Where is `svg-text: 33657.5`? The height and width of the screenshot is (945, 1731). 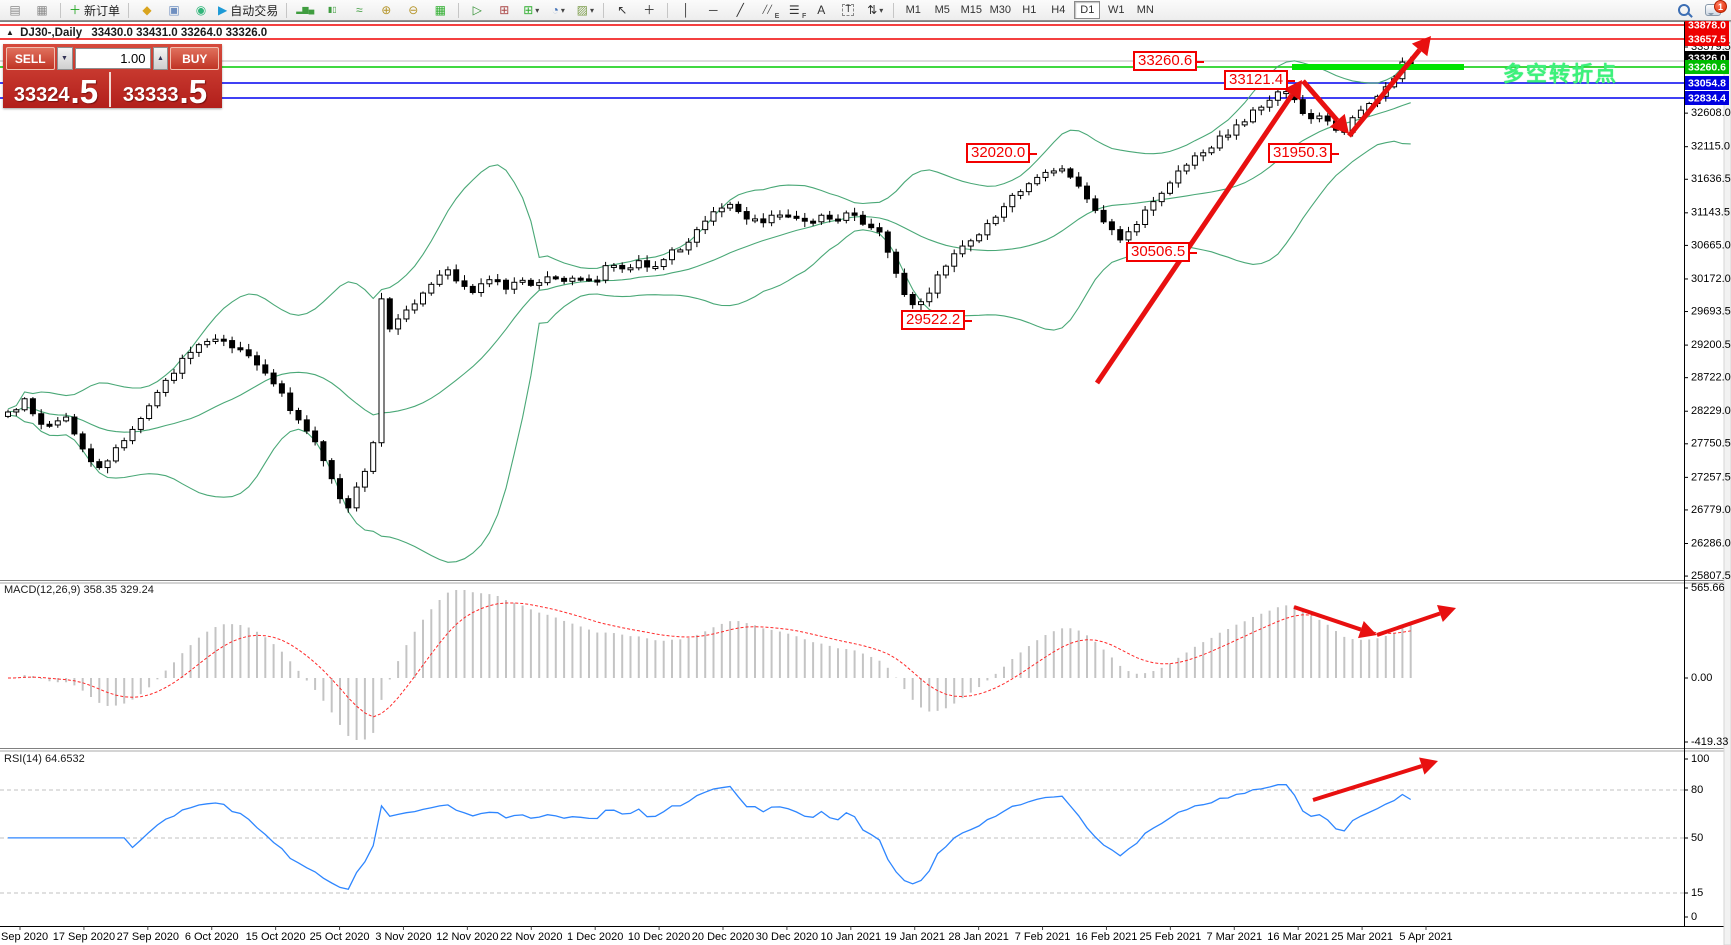 svg-text: 33657.5 is located at coordinates (1707, 39).